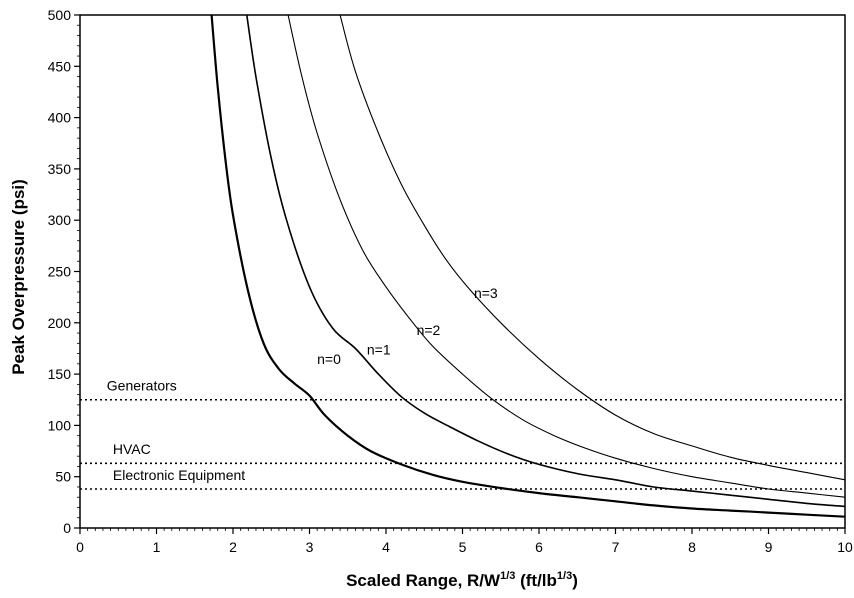  I want to click on y-tick-label: 350, so click(60, 169).